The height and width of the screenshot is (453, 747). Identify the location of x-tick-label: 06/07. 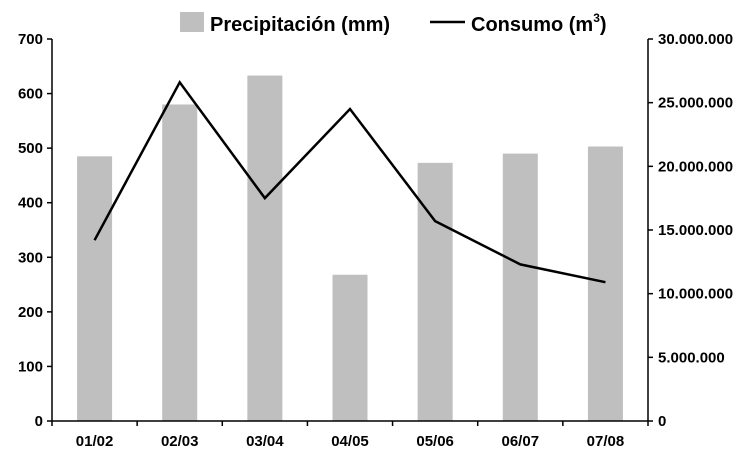
(521, 441).